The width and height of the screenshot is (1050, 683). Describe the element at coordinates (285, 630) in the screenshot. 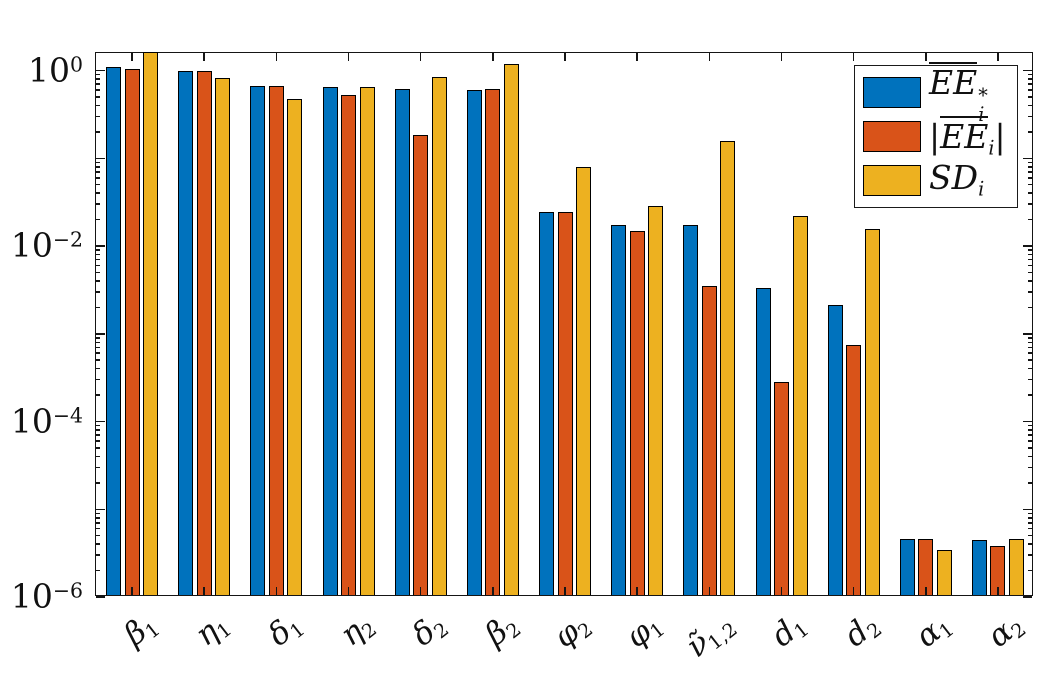

I see `x-tick-label-2: δ1` at that location.